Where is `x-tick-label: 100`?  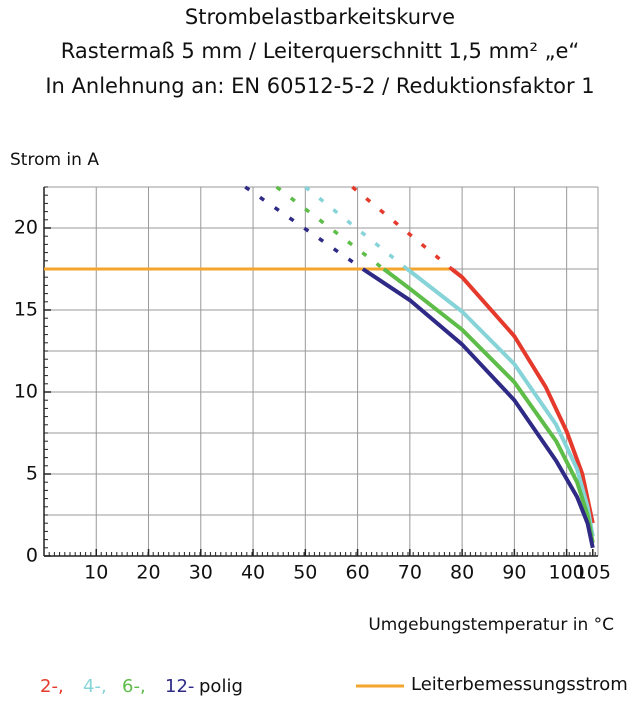 x-tick-label: 100 is located at coordinates (567, 573).